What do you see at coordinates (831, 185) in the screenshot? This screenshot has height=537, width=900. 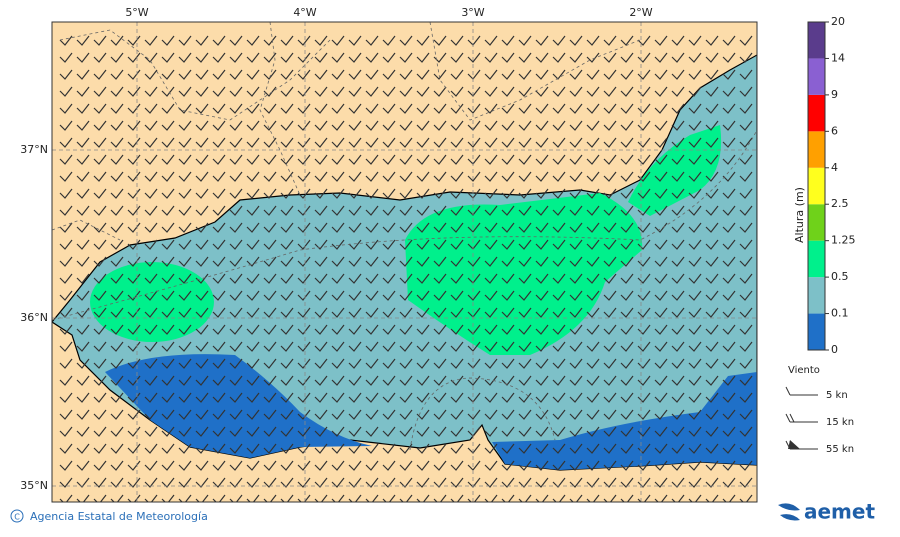 I see `colorbar: 0 0.1 0.5 1.25 2.5 4 6 9 14 20` at bounding box center [831, 185].